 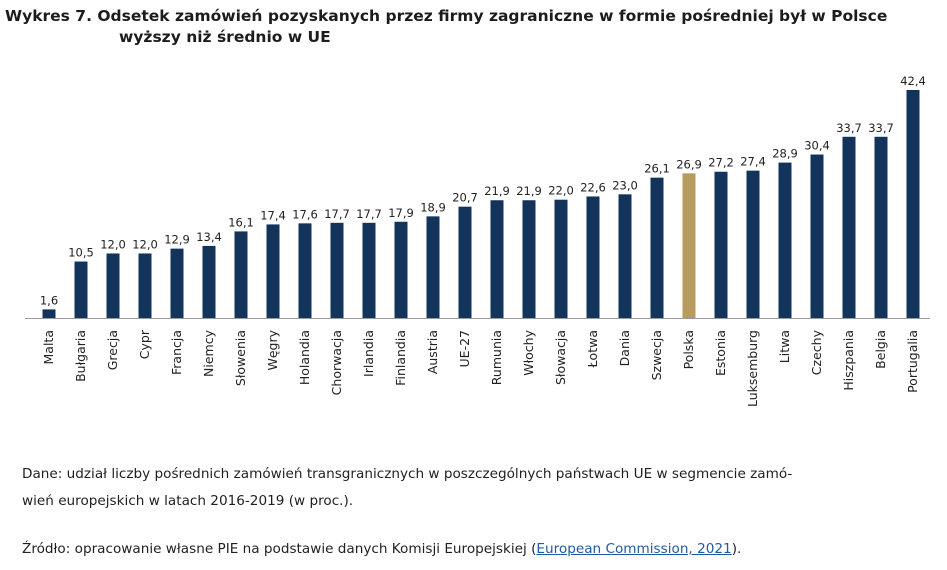 I want to click on category-label-finlandia: Finlandia, so click(x=400, y=358).